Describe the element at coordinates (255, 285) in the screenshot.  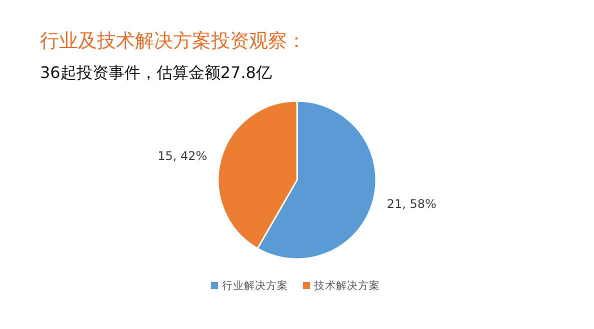
I see `legend-label: 行业解决方案` at that location.